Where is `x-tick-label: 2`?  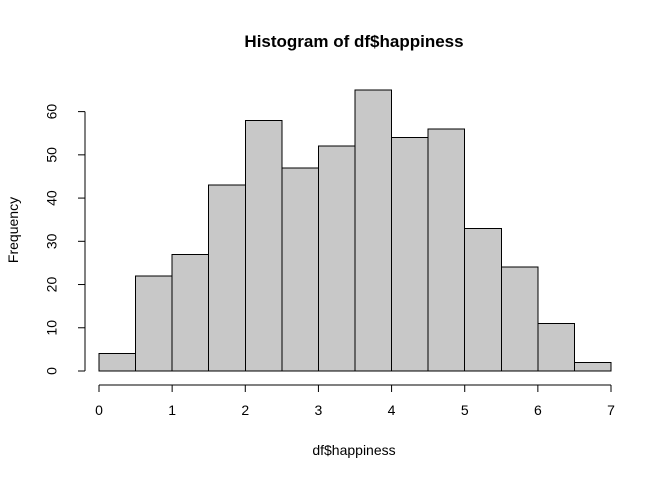 x-tick-label: 2 is located at coordinates (245, 410).